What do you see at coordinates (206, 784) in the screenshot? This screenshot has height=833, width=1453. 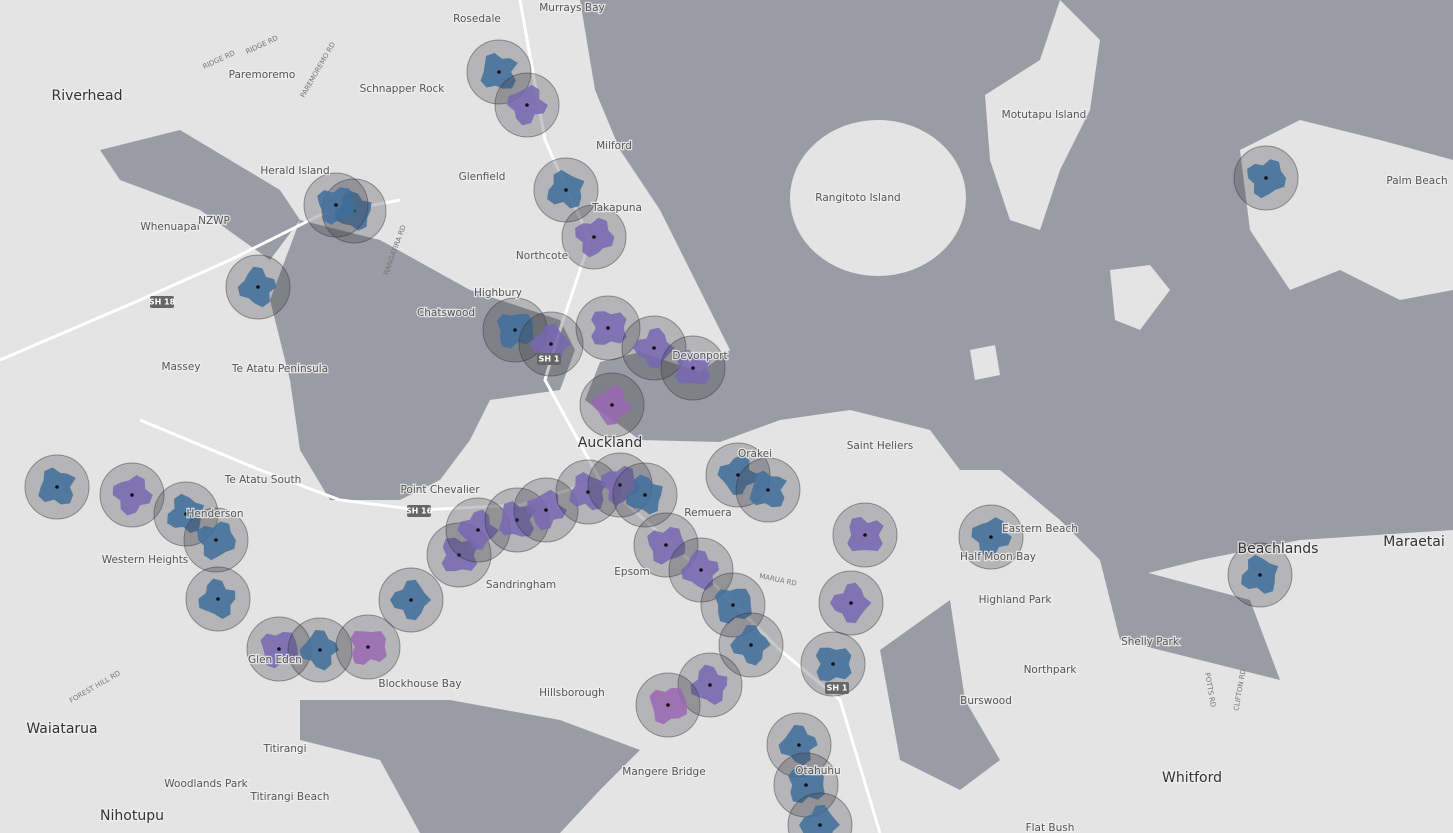 I see `place-label: Woodlands Park` at bounding box center [206, 784].